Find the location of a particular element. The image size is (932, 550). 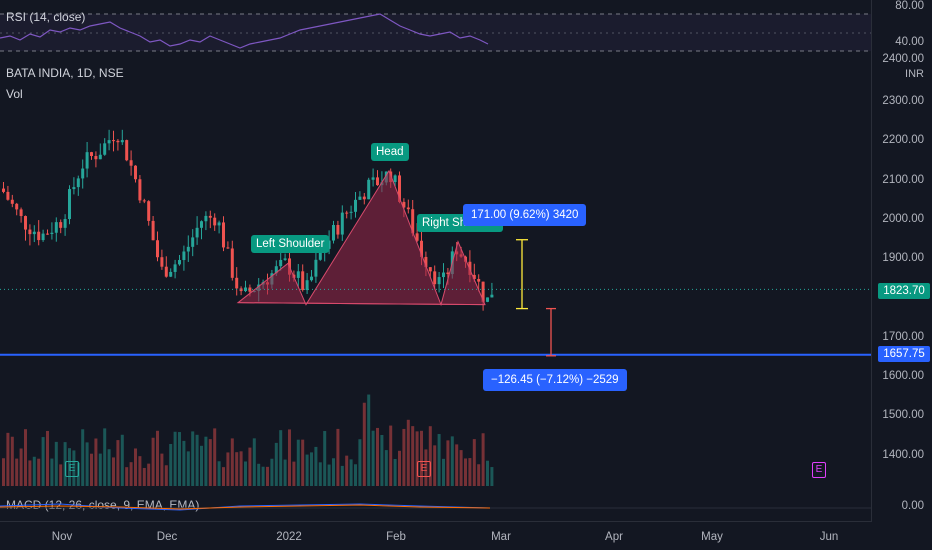

price-tick: 1900.00 is located at coordinates (903, 258).